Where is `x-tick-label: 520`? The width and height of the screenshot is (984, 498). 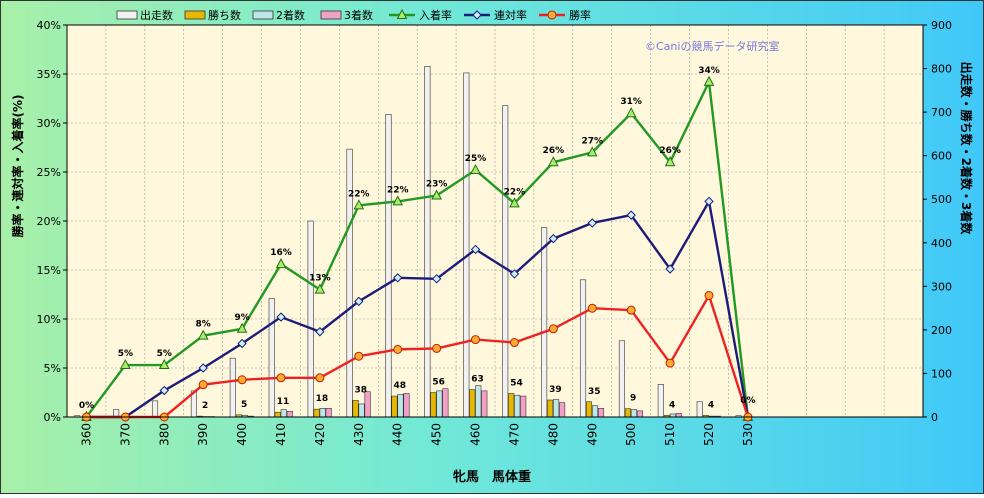
x-tick-label: 520 is located at coordinates (709, 434).